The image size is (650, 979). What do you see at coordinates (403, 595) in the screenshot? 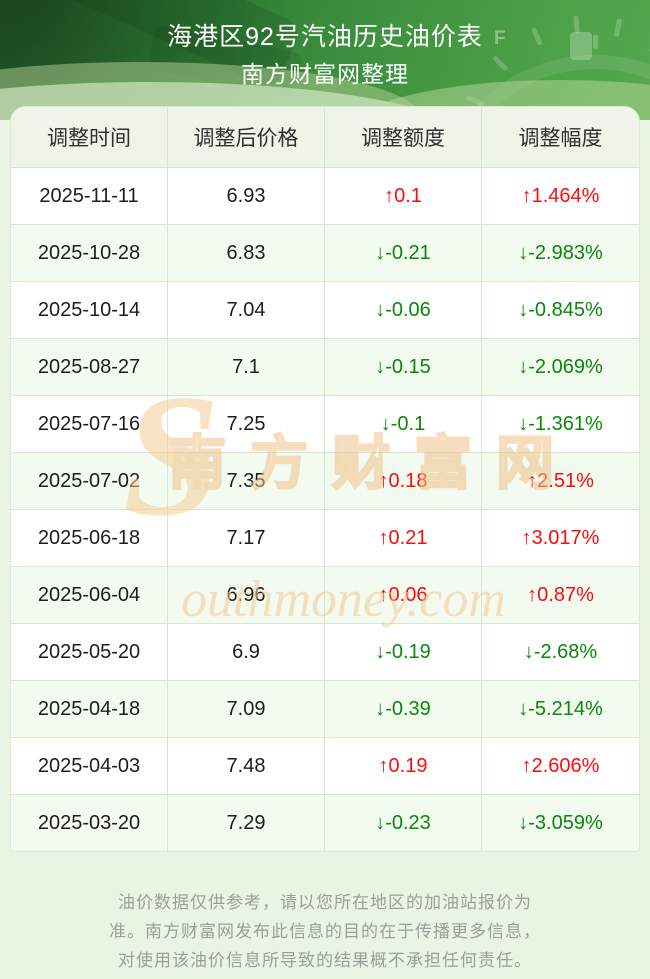
I see `cell-change-amount: ↑0.06` at bounding box center [403, 595].